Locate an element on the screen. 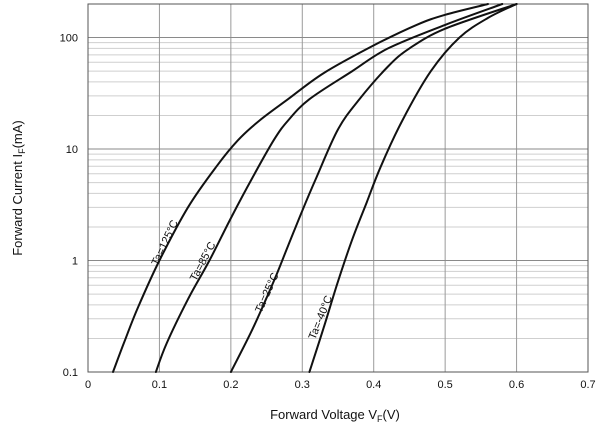 This screenshot has height=429, width=599. x-tick-label: 0.7 is located at coordinates (587, 385).